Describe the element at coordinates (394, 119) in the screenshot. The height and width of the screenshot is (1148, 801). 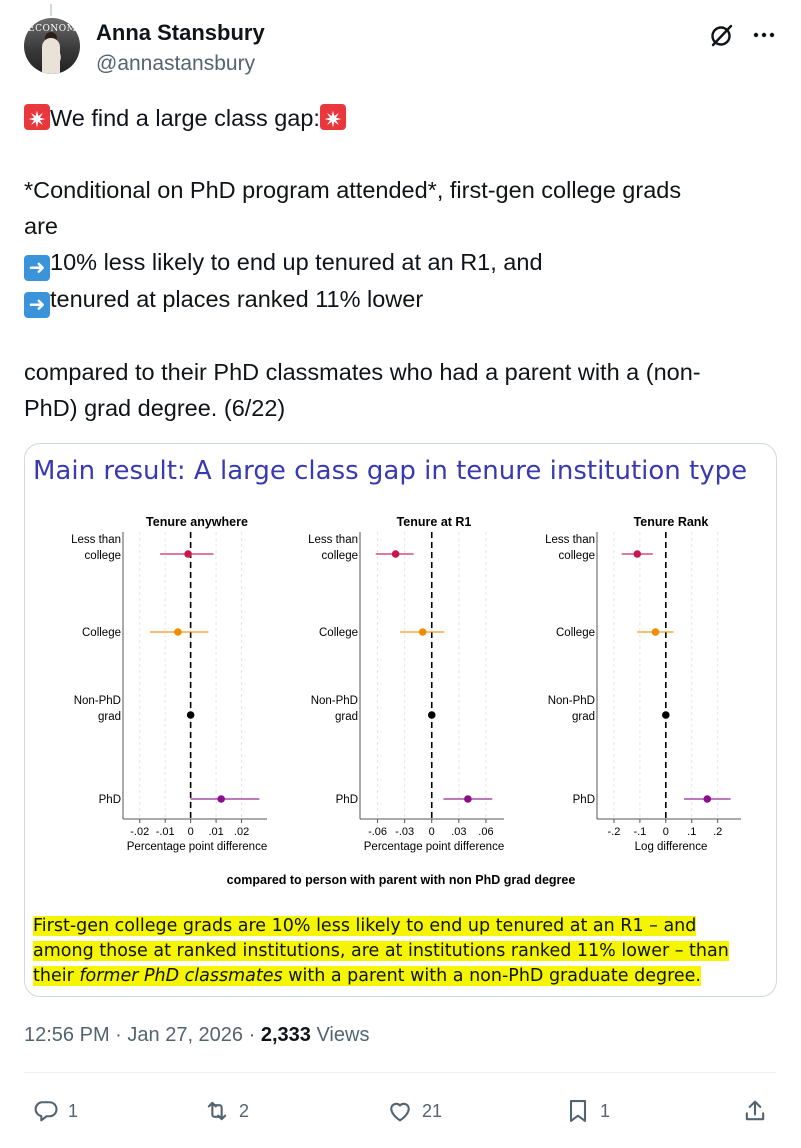
I see `post-line-1: We find a large class gap:` at that location.